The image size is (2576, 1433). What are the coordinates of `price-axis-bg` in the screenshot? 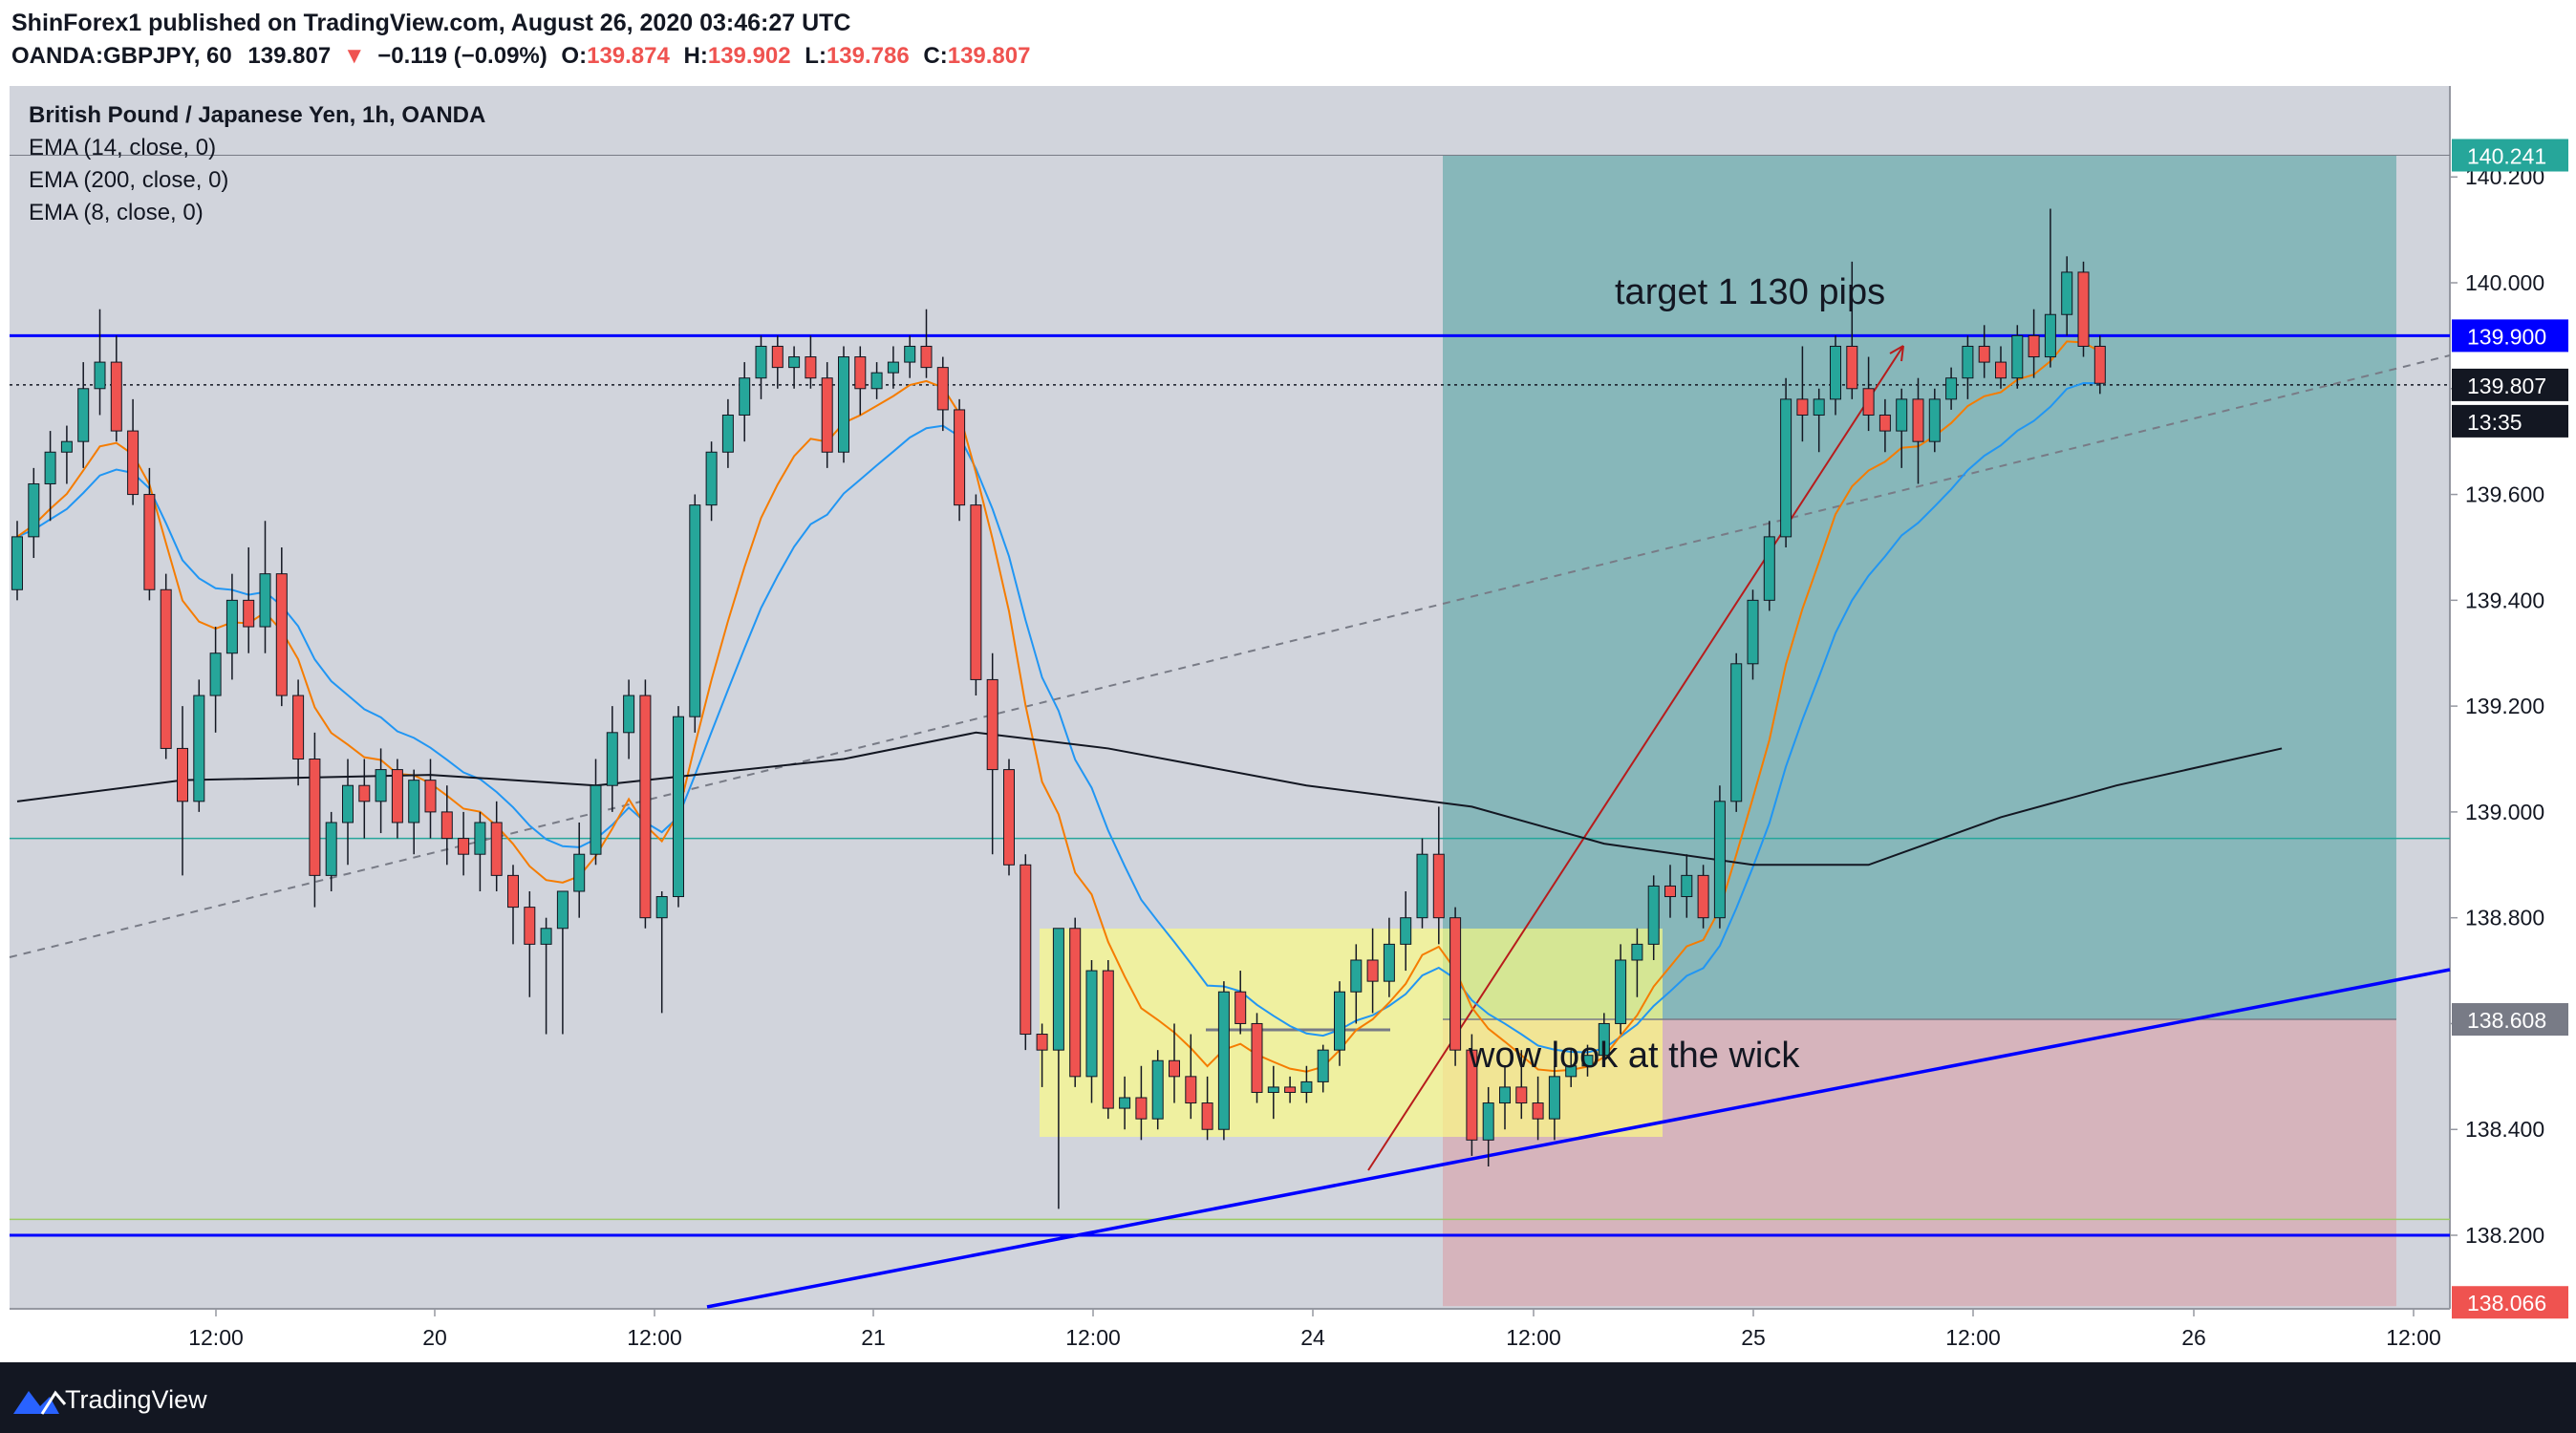 It's located at (2512, 698).